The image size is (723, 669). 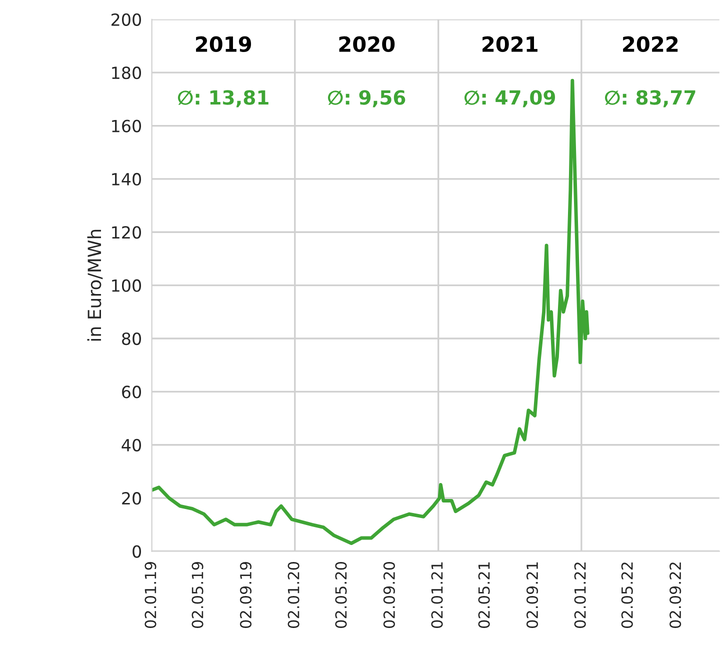 What do you see at coordinates (509, 99) in the screenshot?
I see `annotation: ∅: 47,09` at bounding box center [509, 99].